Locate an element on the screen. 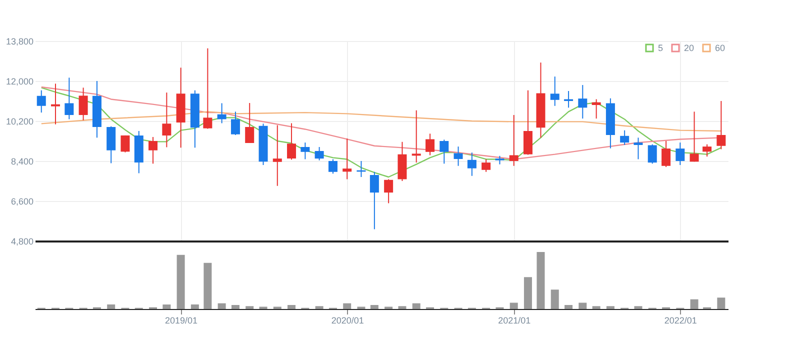 Image resolution: width=795 pixels, height=338 pixels. line-series is located at coordinates (381, 121).